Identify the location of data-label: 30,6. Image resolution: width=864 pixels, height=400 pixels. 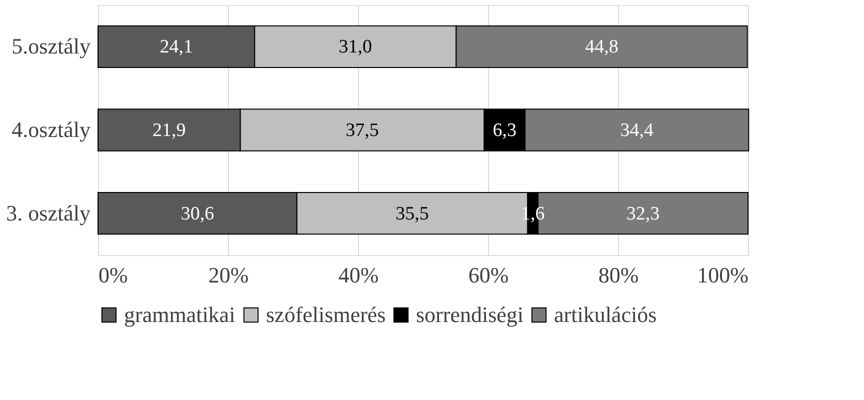
(197, 213).